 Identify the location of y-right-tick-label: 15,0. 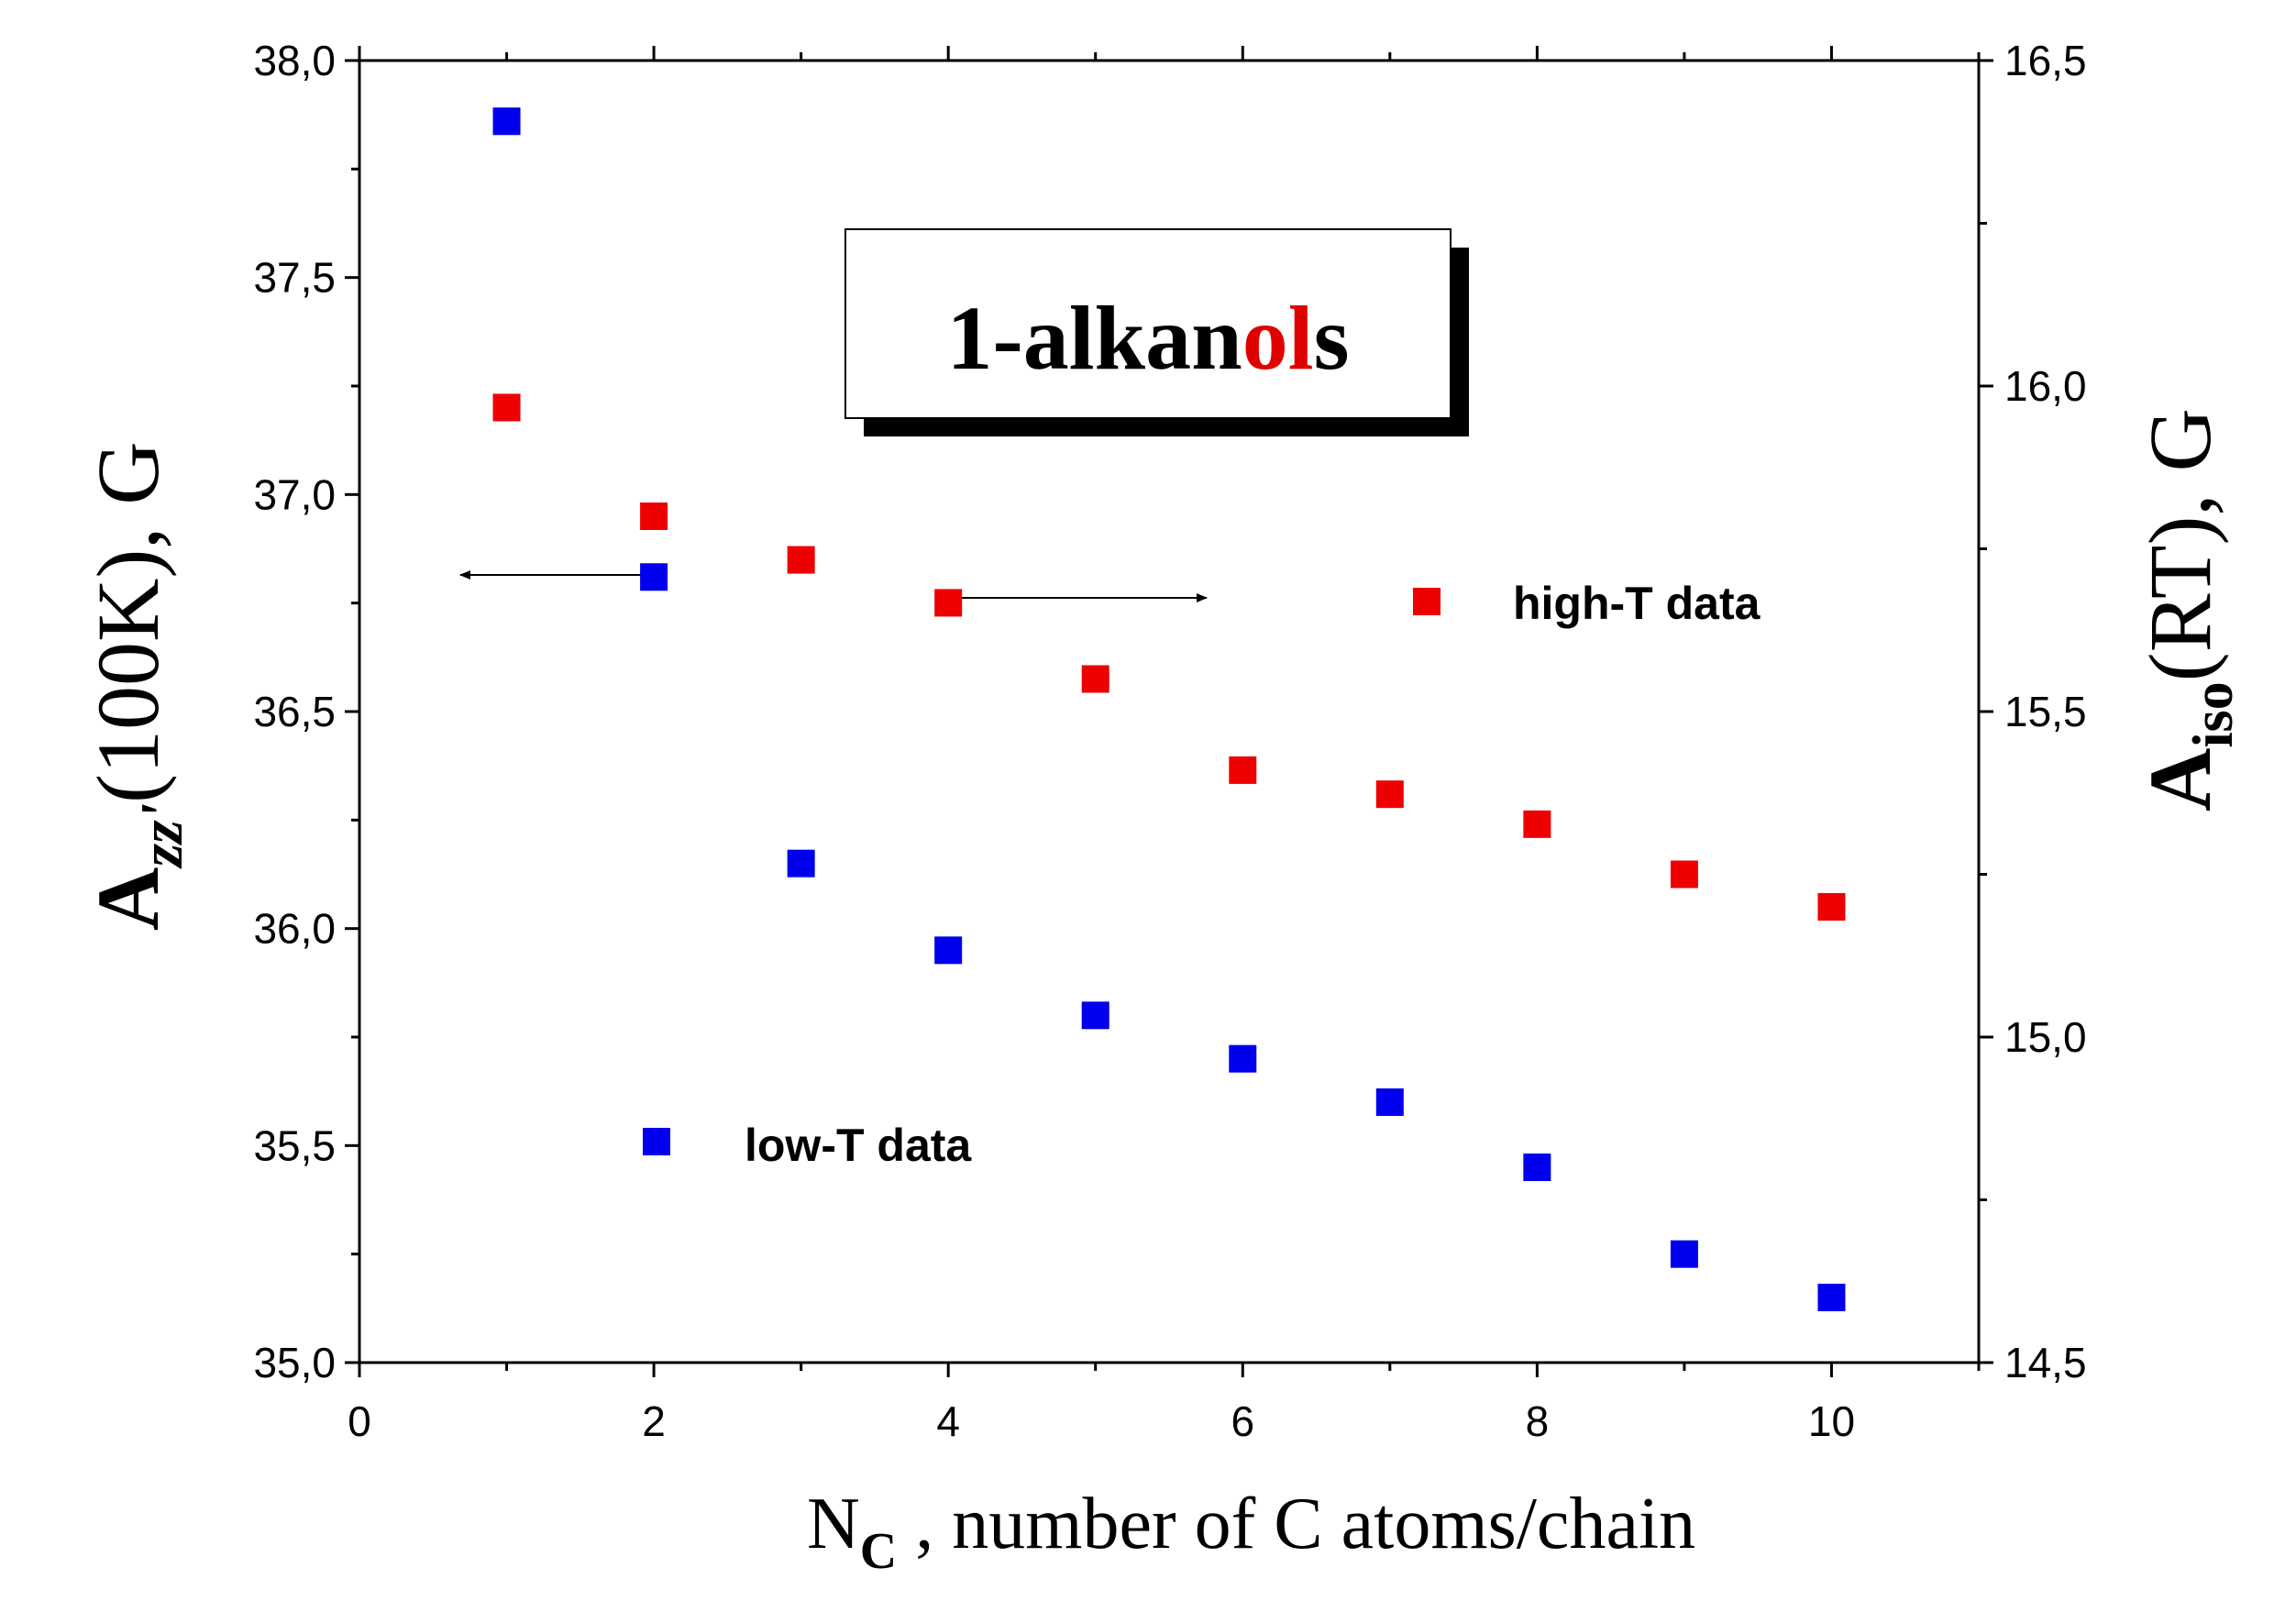
(2045, 1037).